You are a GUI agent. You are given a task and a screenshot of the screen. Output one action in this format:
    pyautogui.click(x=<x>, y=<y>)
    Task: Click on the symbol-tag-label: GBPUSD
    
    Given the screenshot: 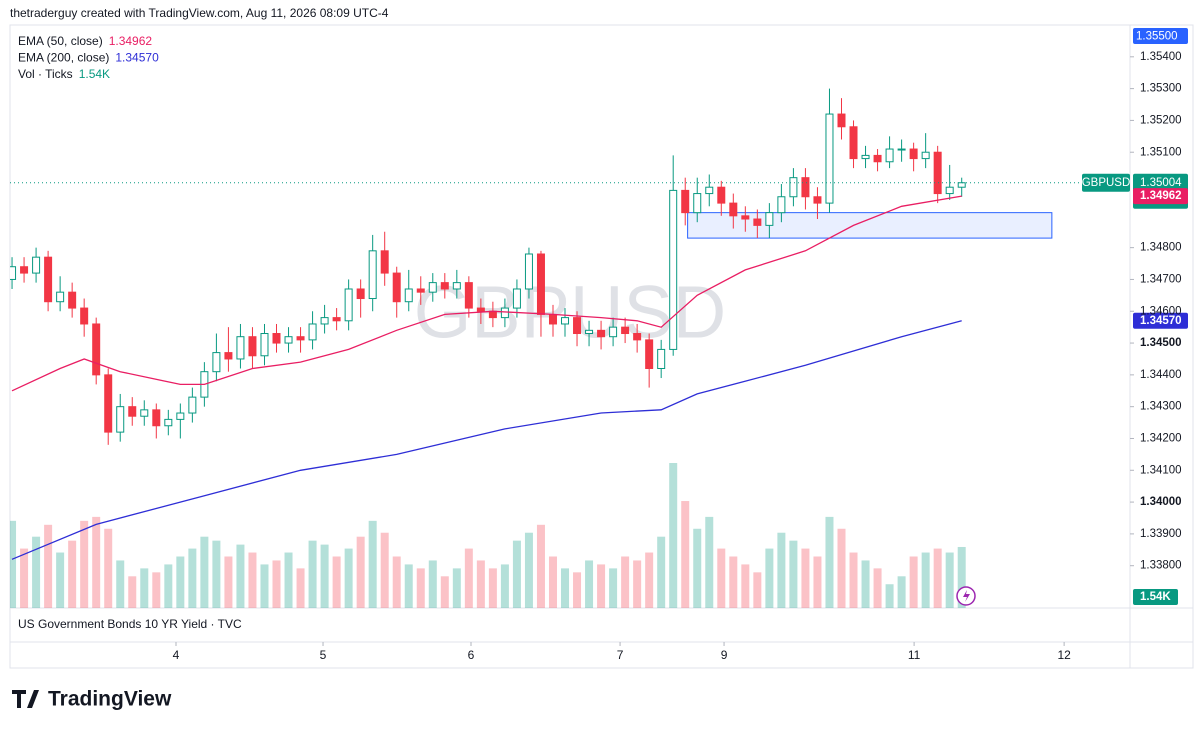 What is the action you would take?
    pyautogui.click(x=1106, y=183)
    